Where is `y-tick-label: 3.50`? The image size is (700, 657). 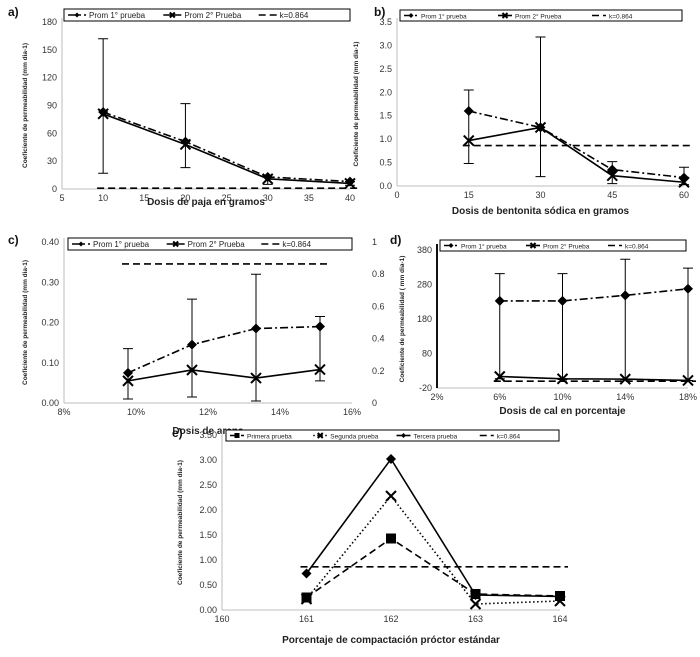 y-tick-label: 3.50 is located at coordinates (208, 435).